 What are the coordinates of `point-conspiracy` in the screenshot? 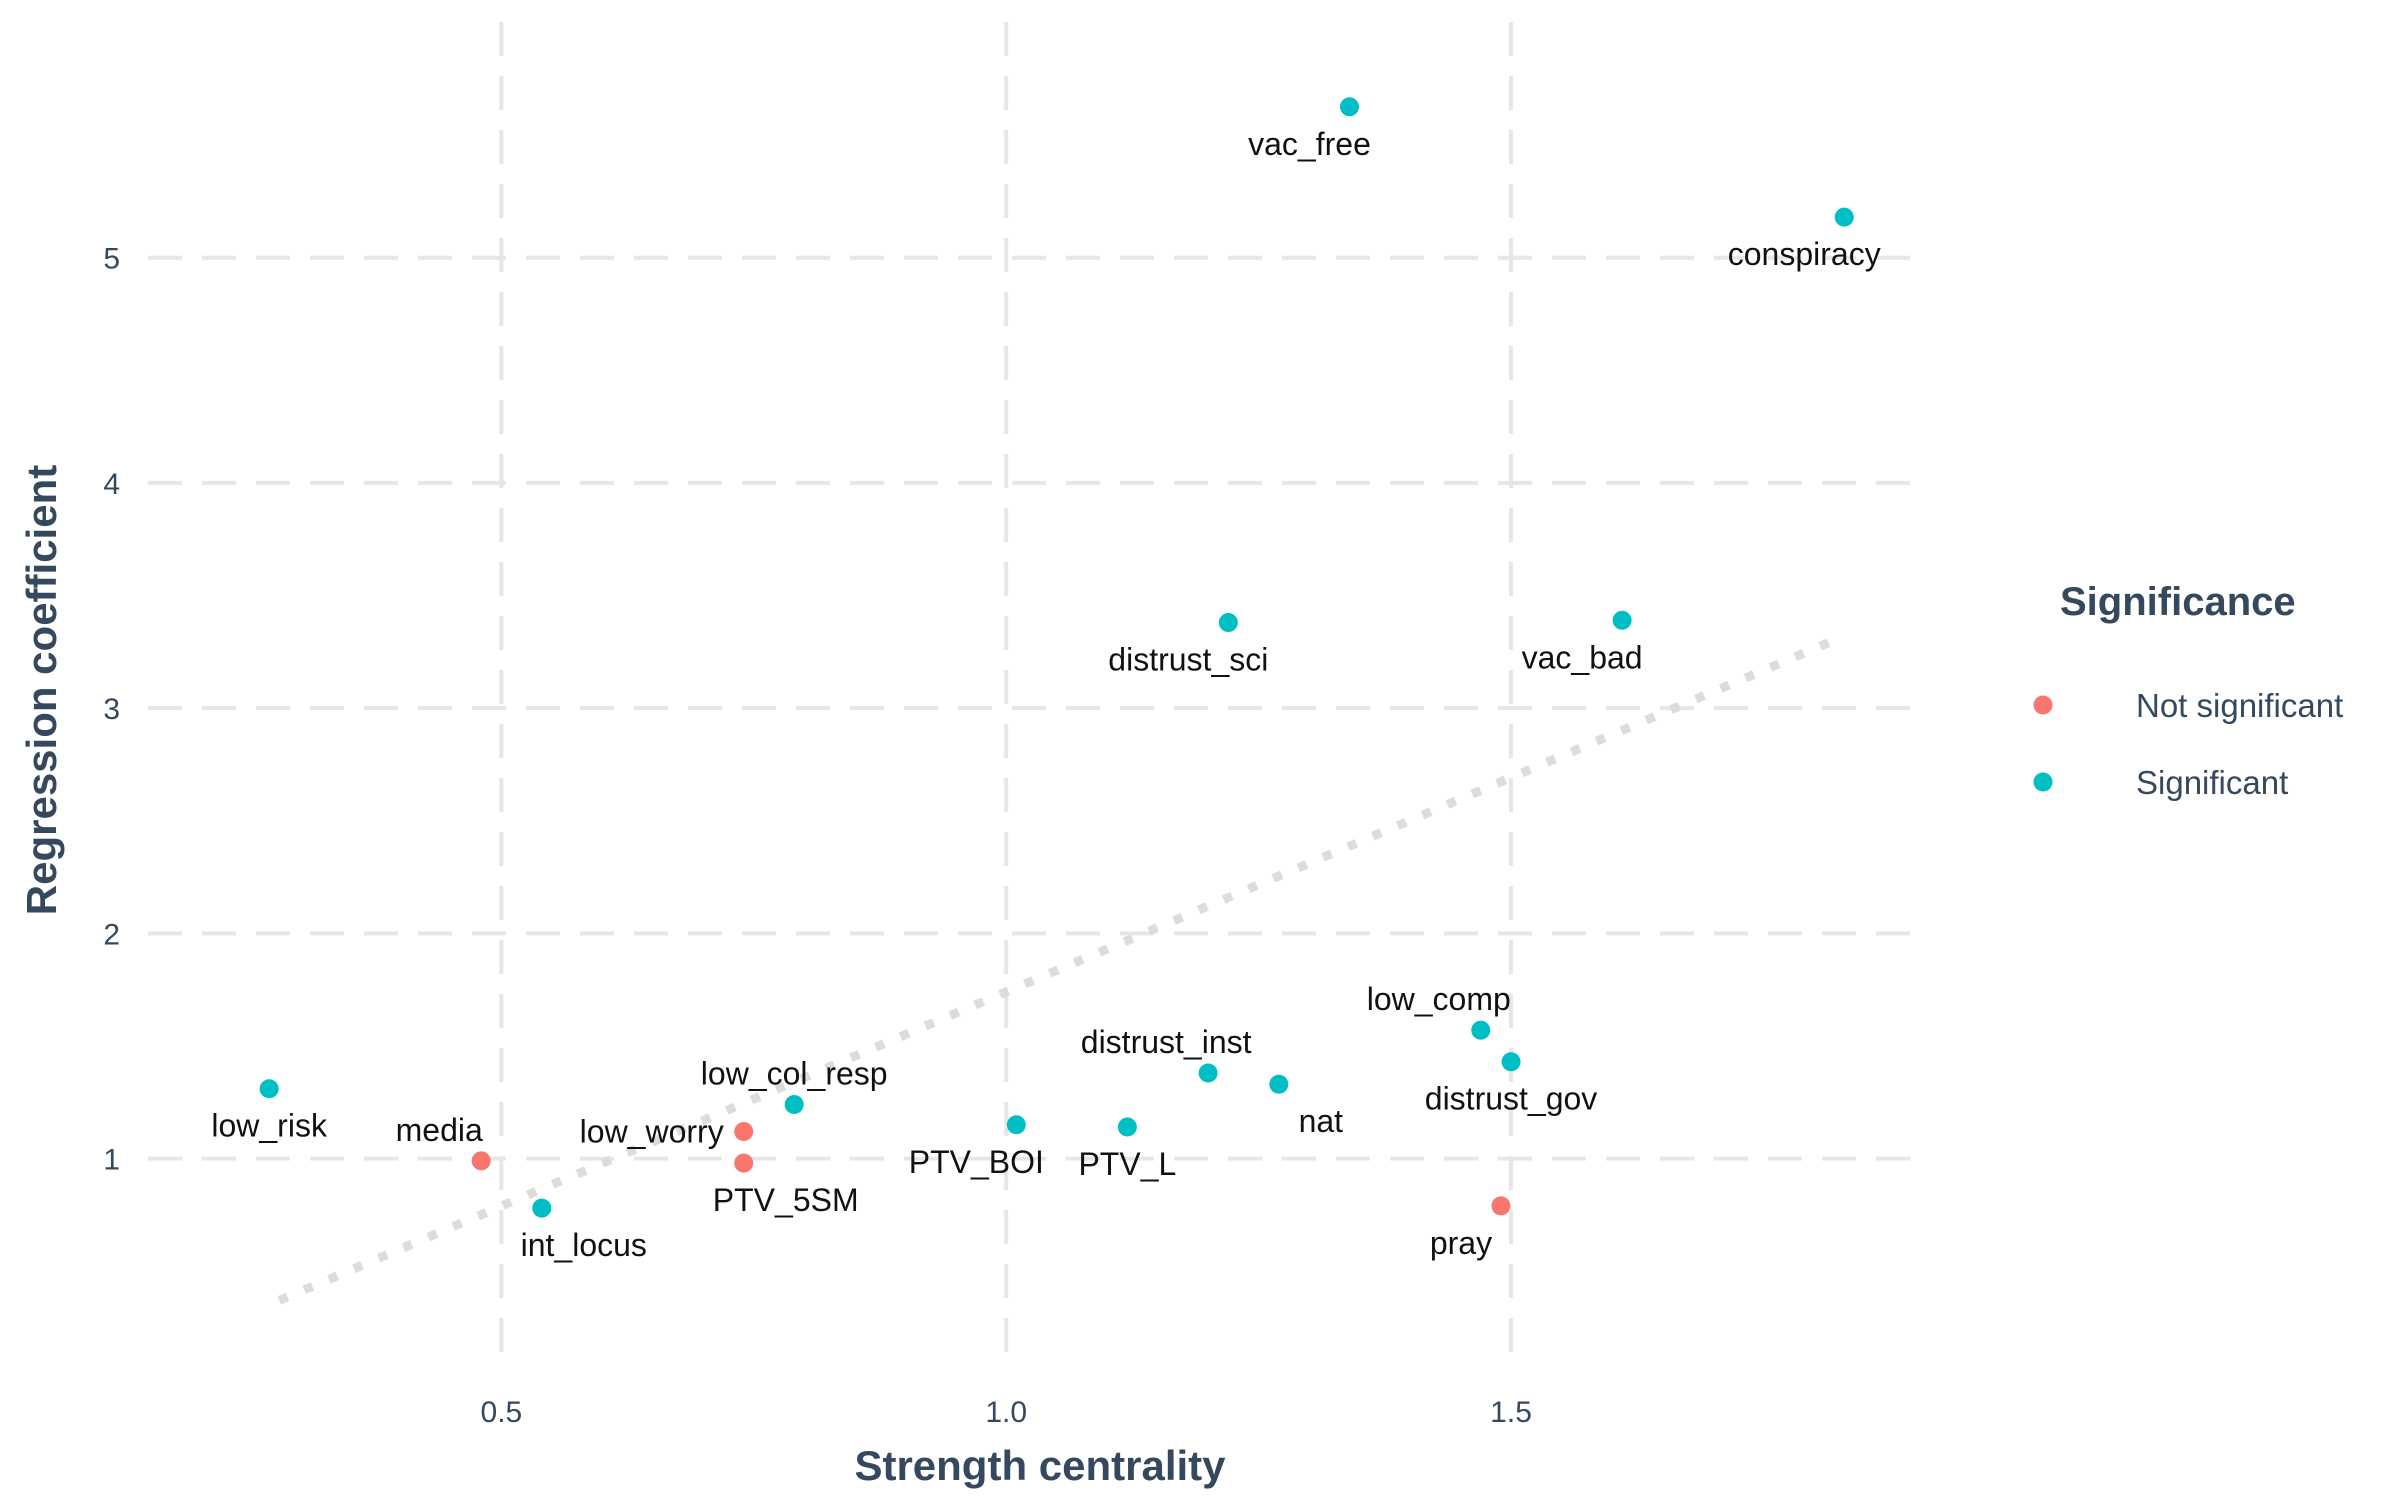 It's located at (1844, 217).